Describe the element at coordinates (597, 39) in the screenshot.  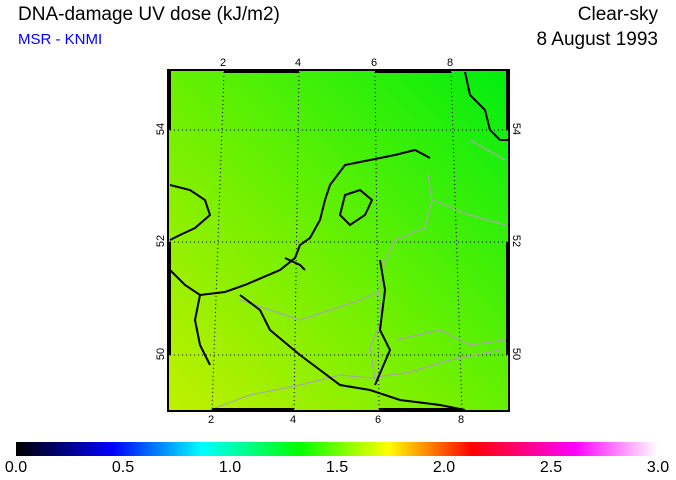
I see `map-date: 8 August 1993` at that location.